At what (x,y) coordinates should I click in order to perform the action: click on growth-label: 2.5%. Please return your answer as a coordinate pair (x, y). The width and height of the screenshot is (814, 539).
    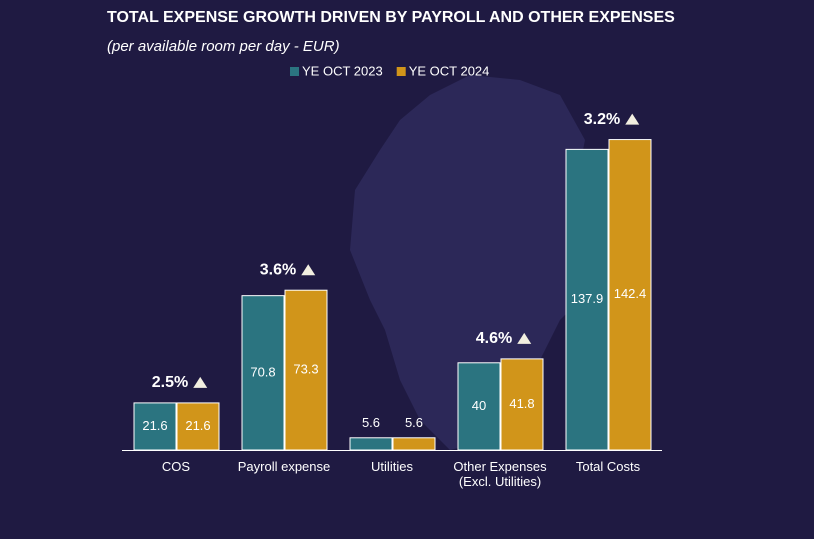
    Looking at the image, I should click on (170, 382).